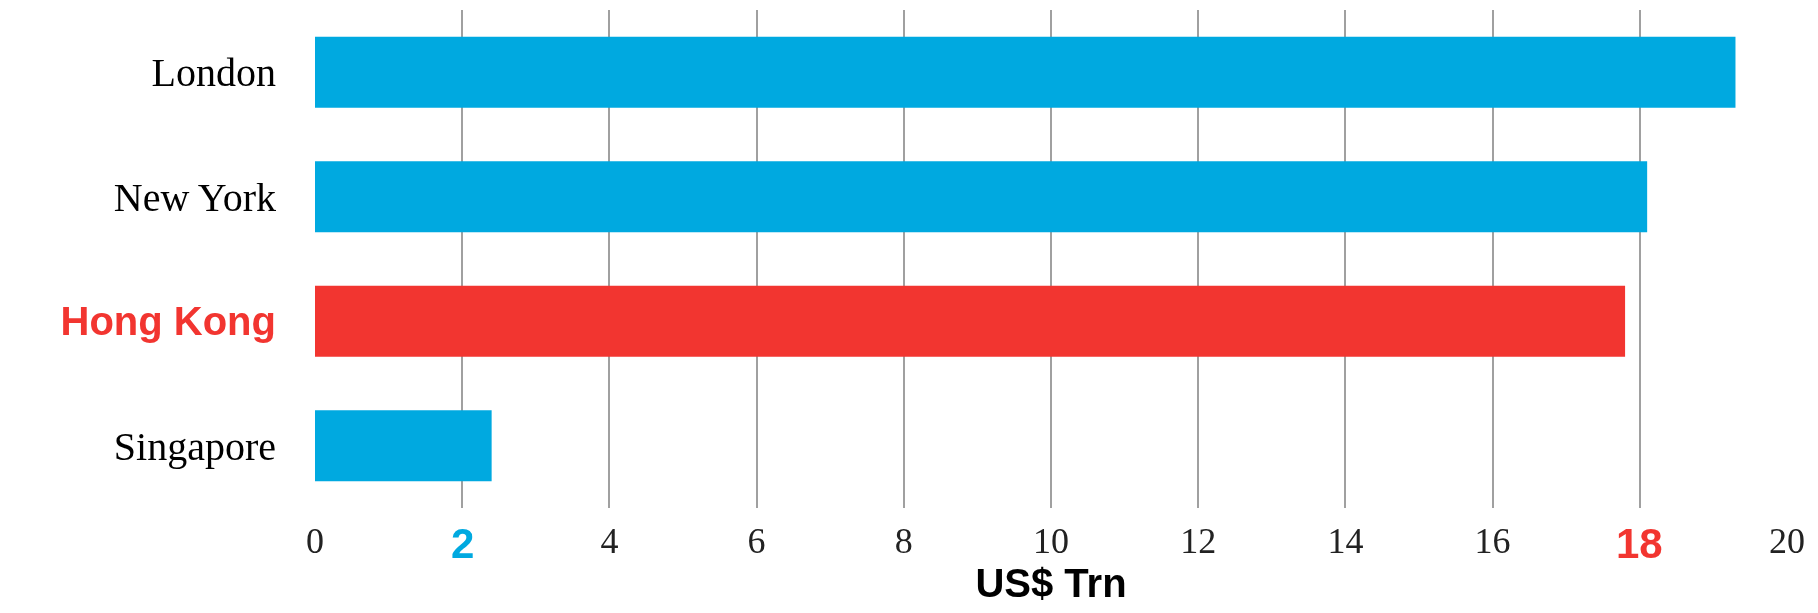 The width and height of the screenshot is (1818, 613). Describe the element at coordinates (194, 446) in the screenshot. I see `y-tick-label: Singapore` at that location.